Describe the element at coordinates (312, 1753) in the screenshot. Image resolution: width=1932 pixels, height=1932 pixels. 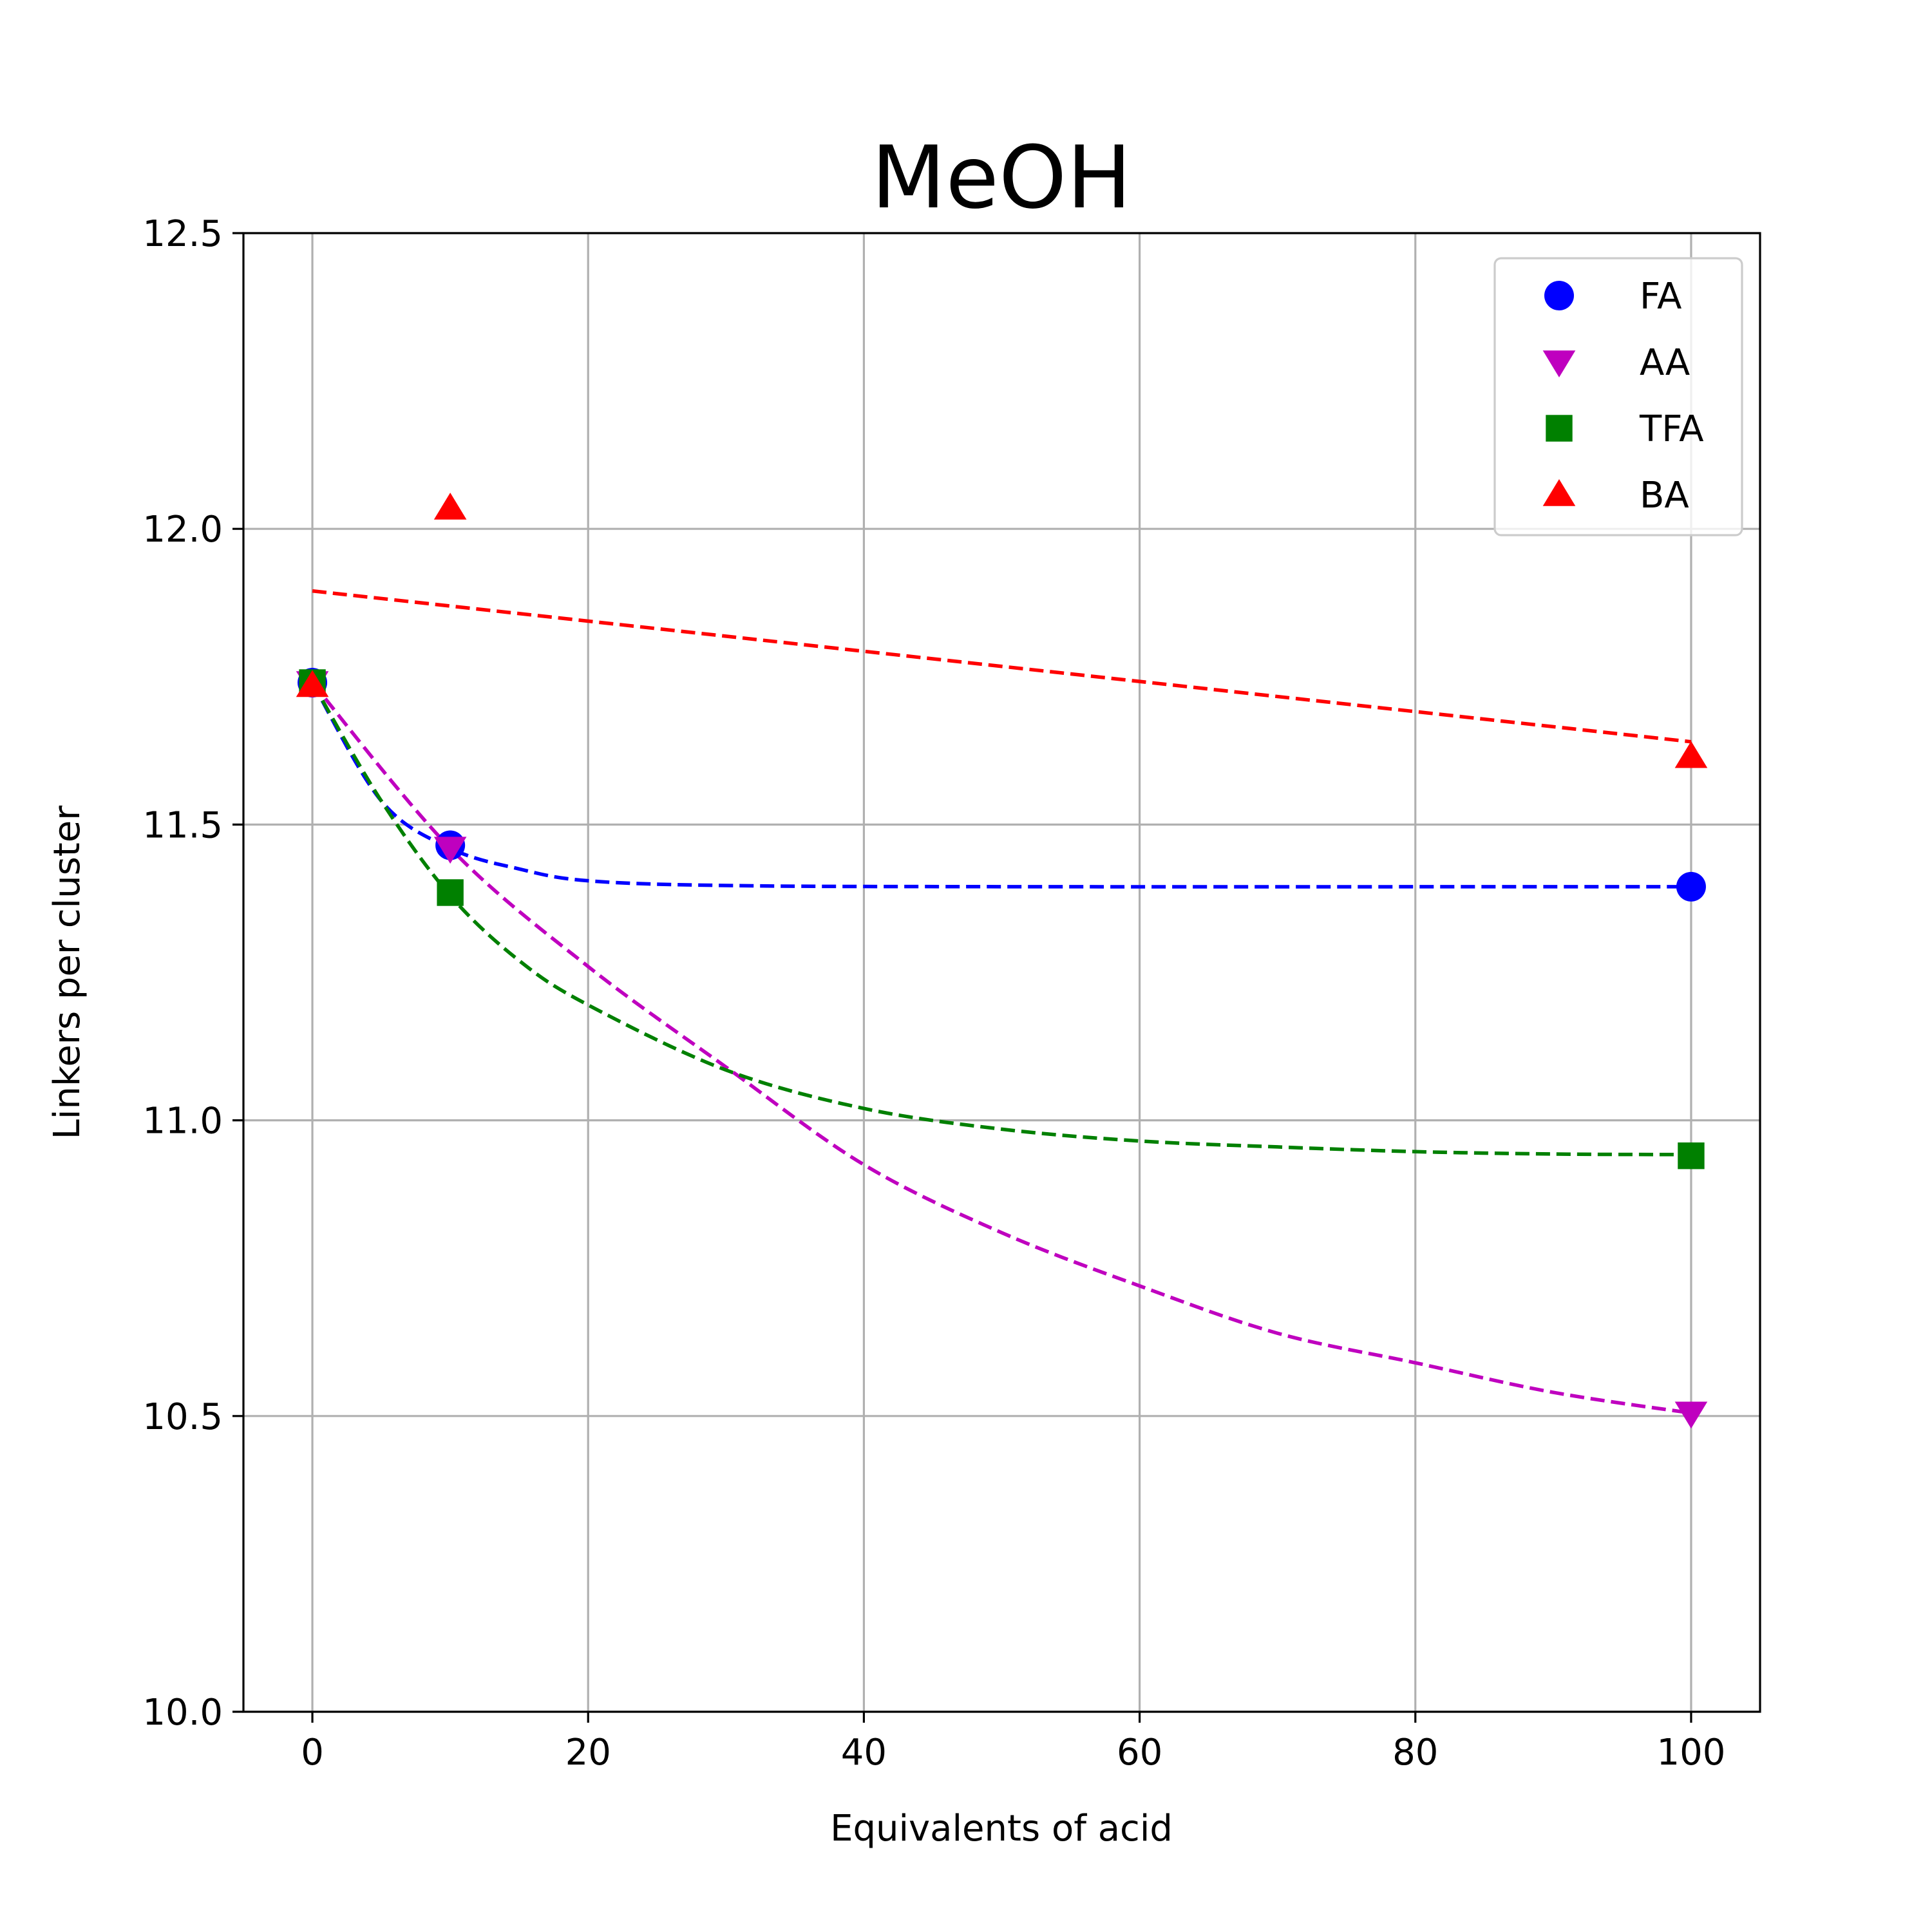
I see `x-tick-label: 0` at that location.